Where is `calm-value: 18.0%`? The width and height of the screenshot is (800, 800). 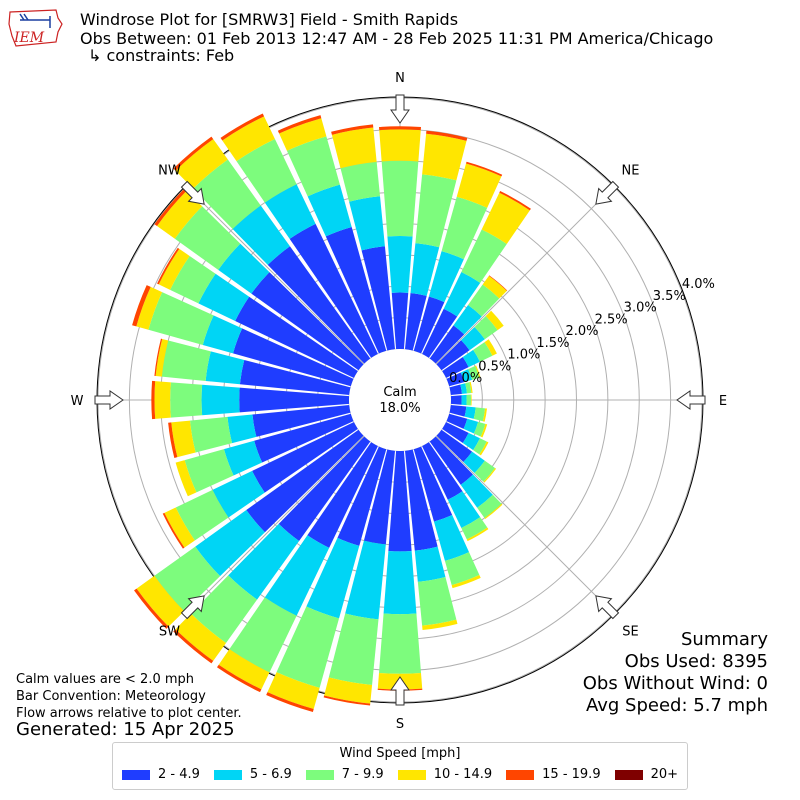 calm-value: 18.0% is located at coordinates (399, 408).